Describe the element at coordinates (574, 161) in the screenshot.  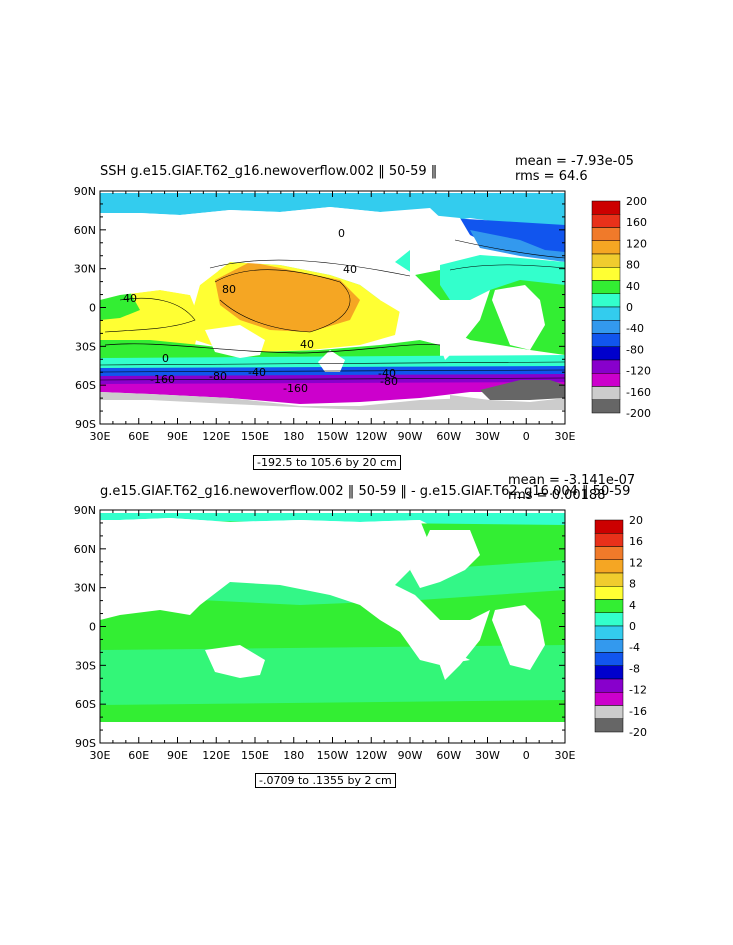
I see `panel1-mean: mean = -7.93e-05` at that location.